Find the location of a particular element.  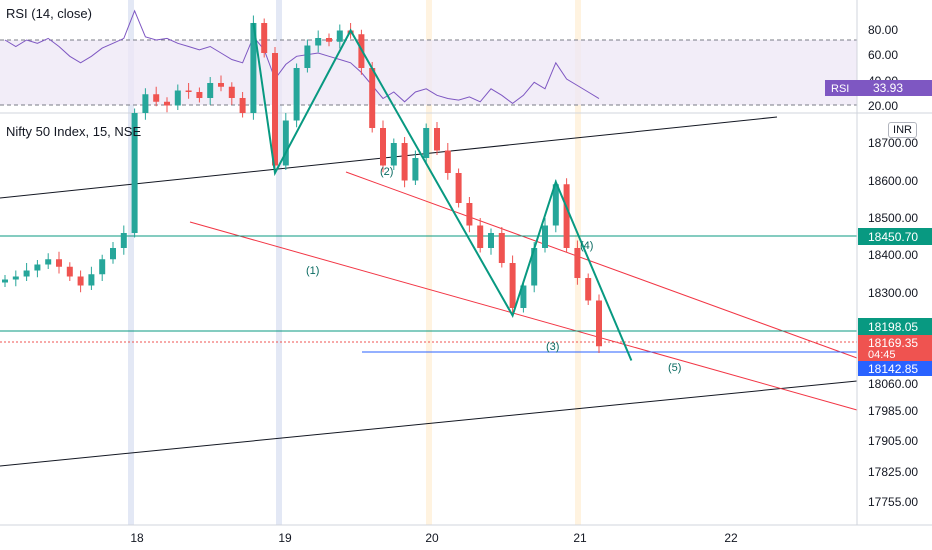

price-tag-18450-text: 18450.70 is located at coordinates (893, 237).